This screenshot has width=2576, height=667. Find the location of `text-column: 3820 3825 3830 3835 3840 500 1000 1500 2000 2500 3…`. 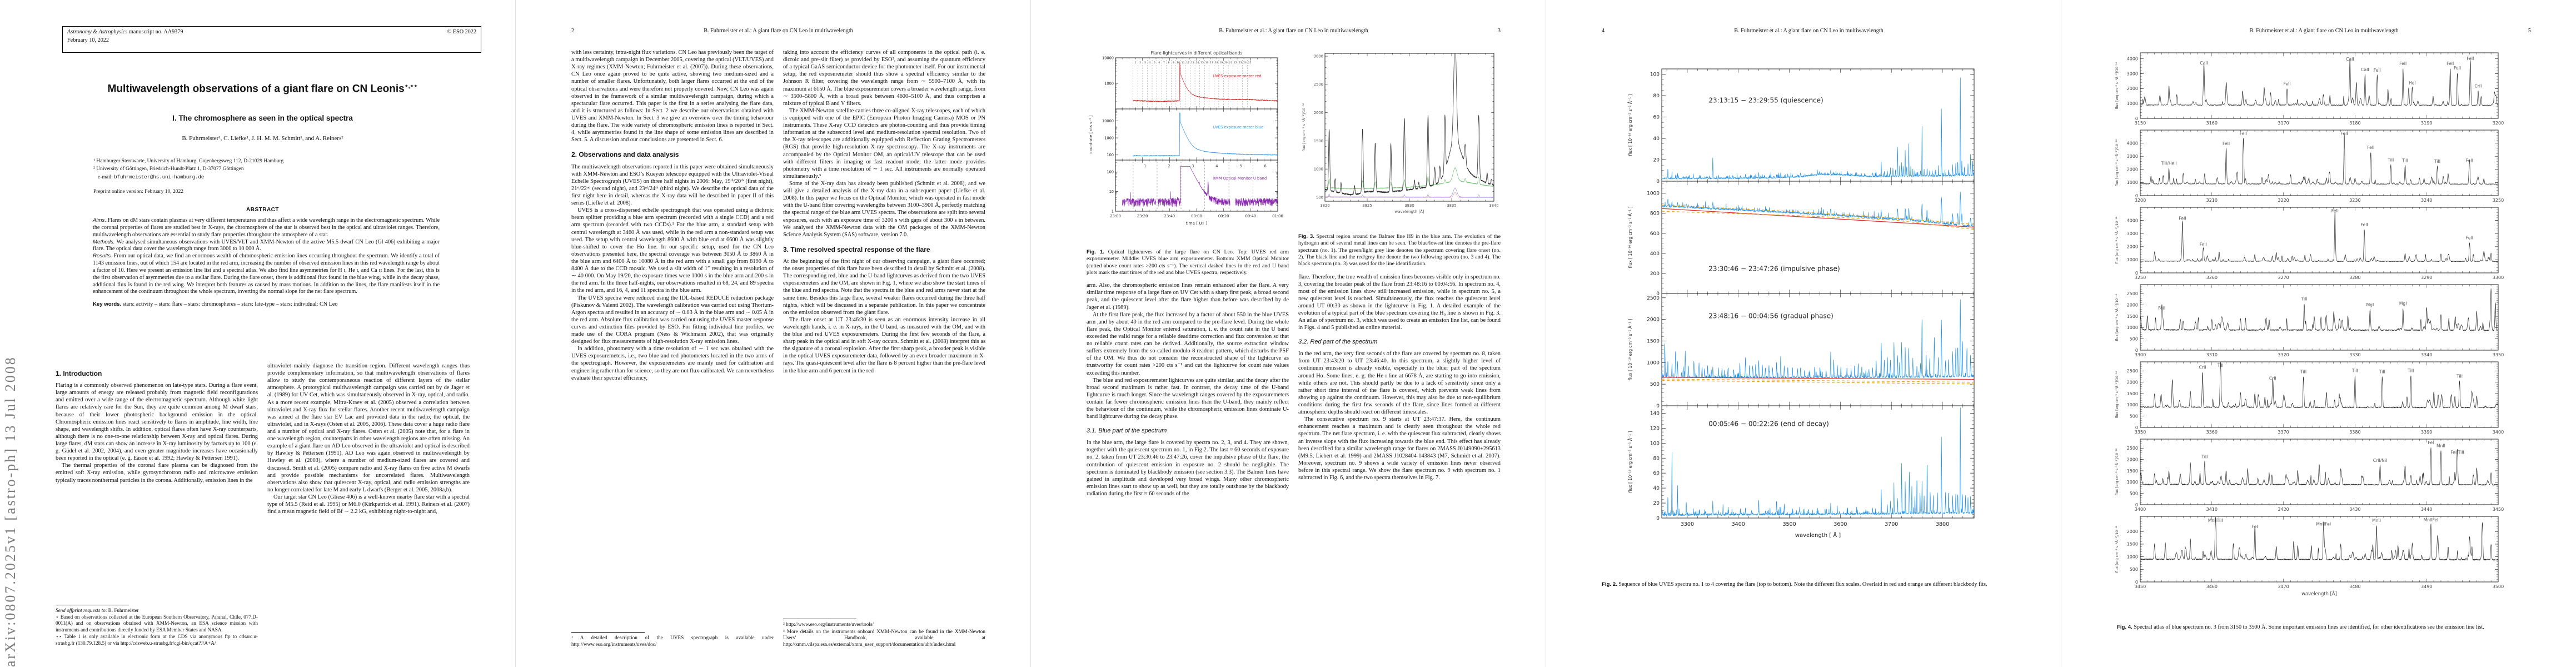

text-column: 3820 3825 3830 3835 3840 500 1000 1500 2000 2500 3… is located at coordinates (1399, 348).